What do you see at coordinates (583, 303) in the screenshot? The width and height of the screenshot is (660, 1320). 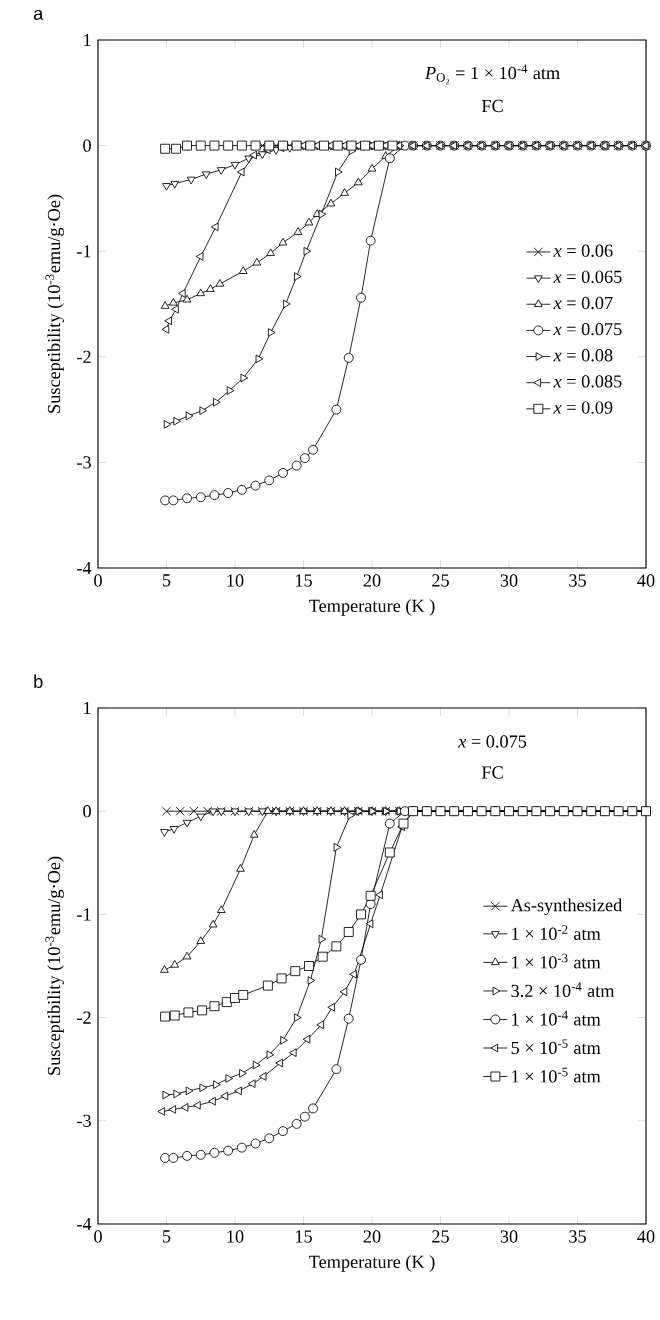 I see `legend-label: x = 0.07` at bounding box center [583, 303].